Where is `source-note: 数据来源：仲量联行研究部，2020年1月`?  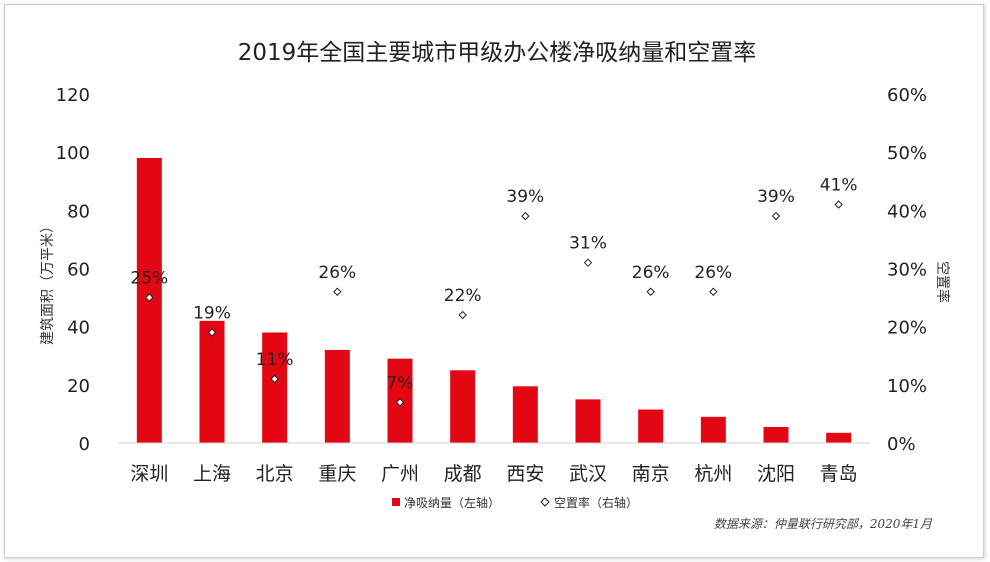
source-note: 数据来源：仲量联行研究部，2020年1月 is located at coordinates (822, 524).